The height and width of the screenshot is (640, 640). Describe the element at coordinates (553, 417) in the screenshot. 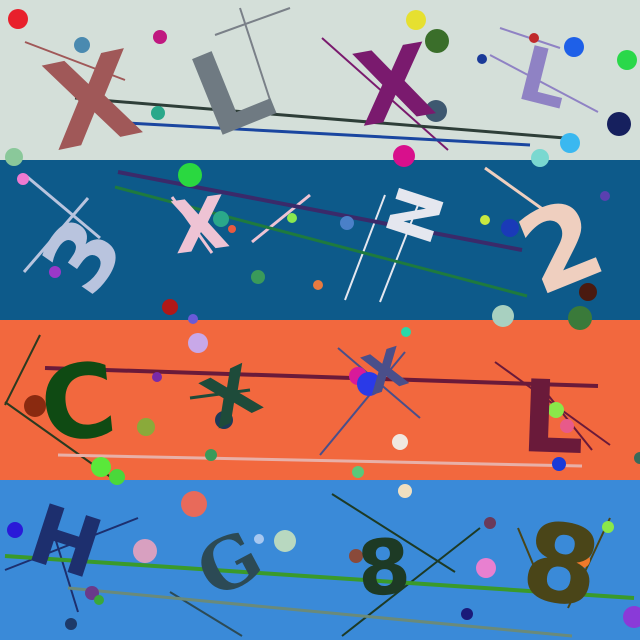

I see `band-3-char-4: L` at that location.